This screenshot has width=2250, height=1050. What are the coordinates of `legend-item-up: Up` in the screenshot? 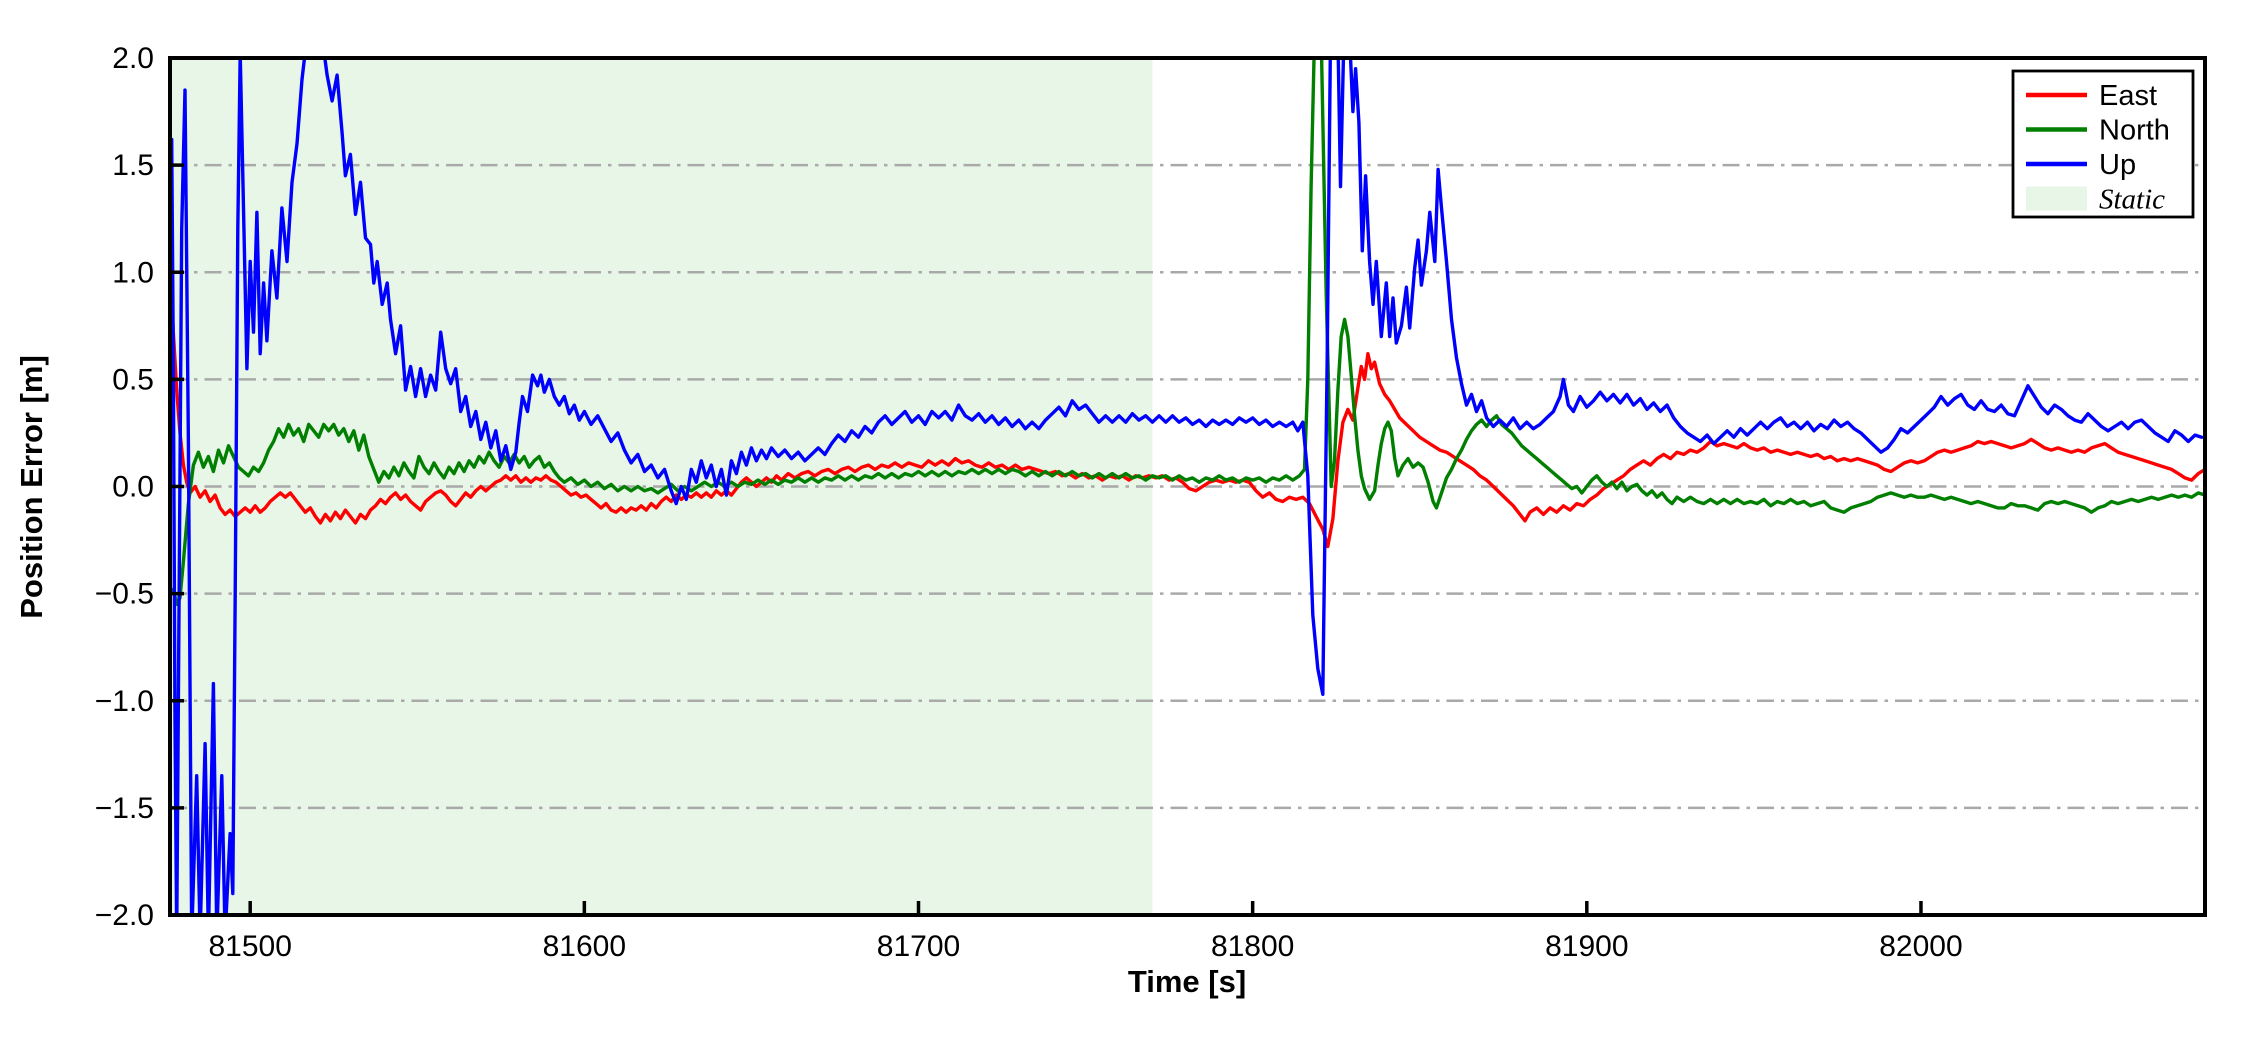 It's located at (2081, 165).